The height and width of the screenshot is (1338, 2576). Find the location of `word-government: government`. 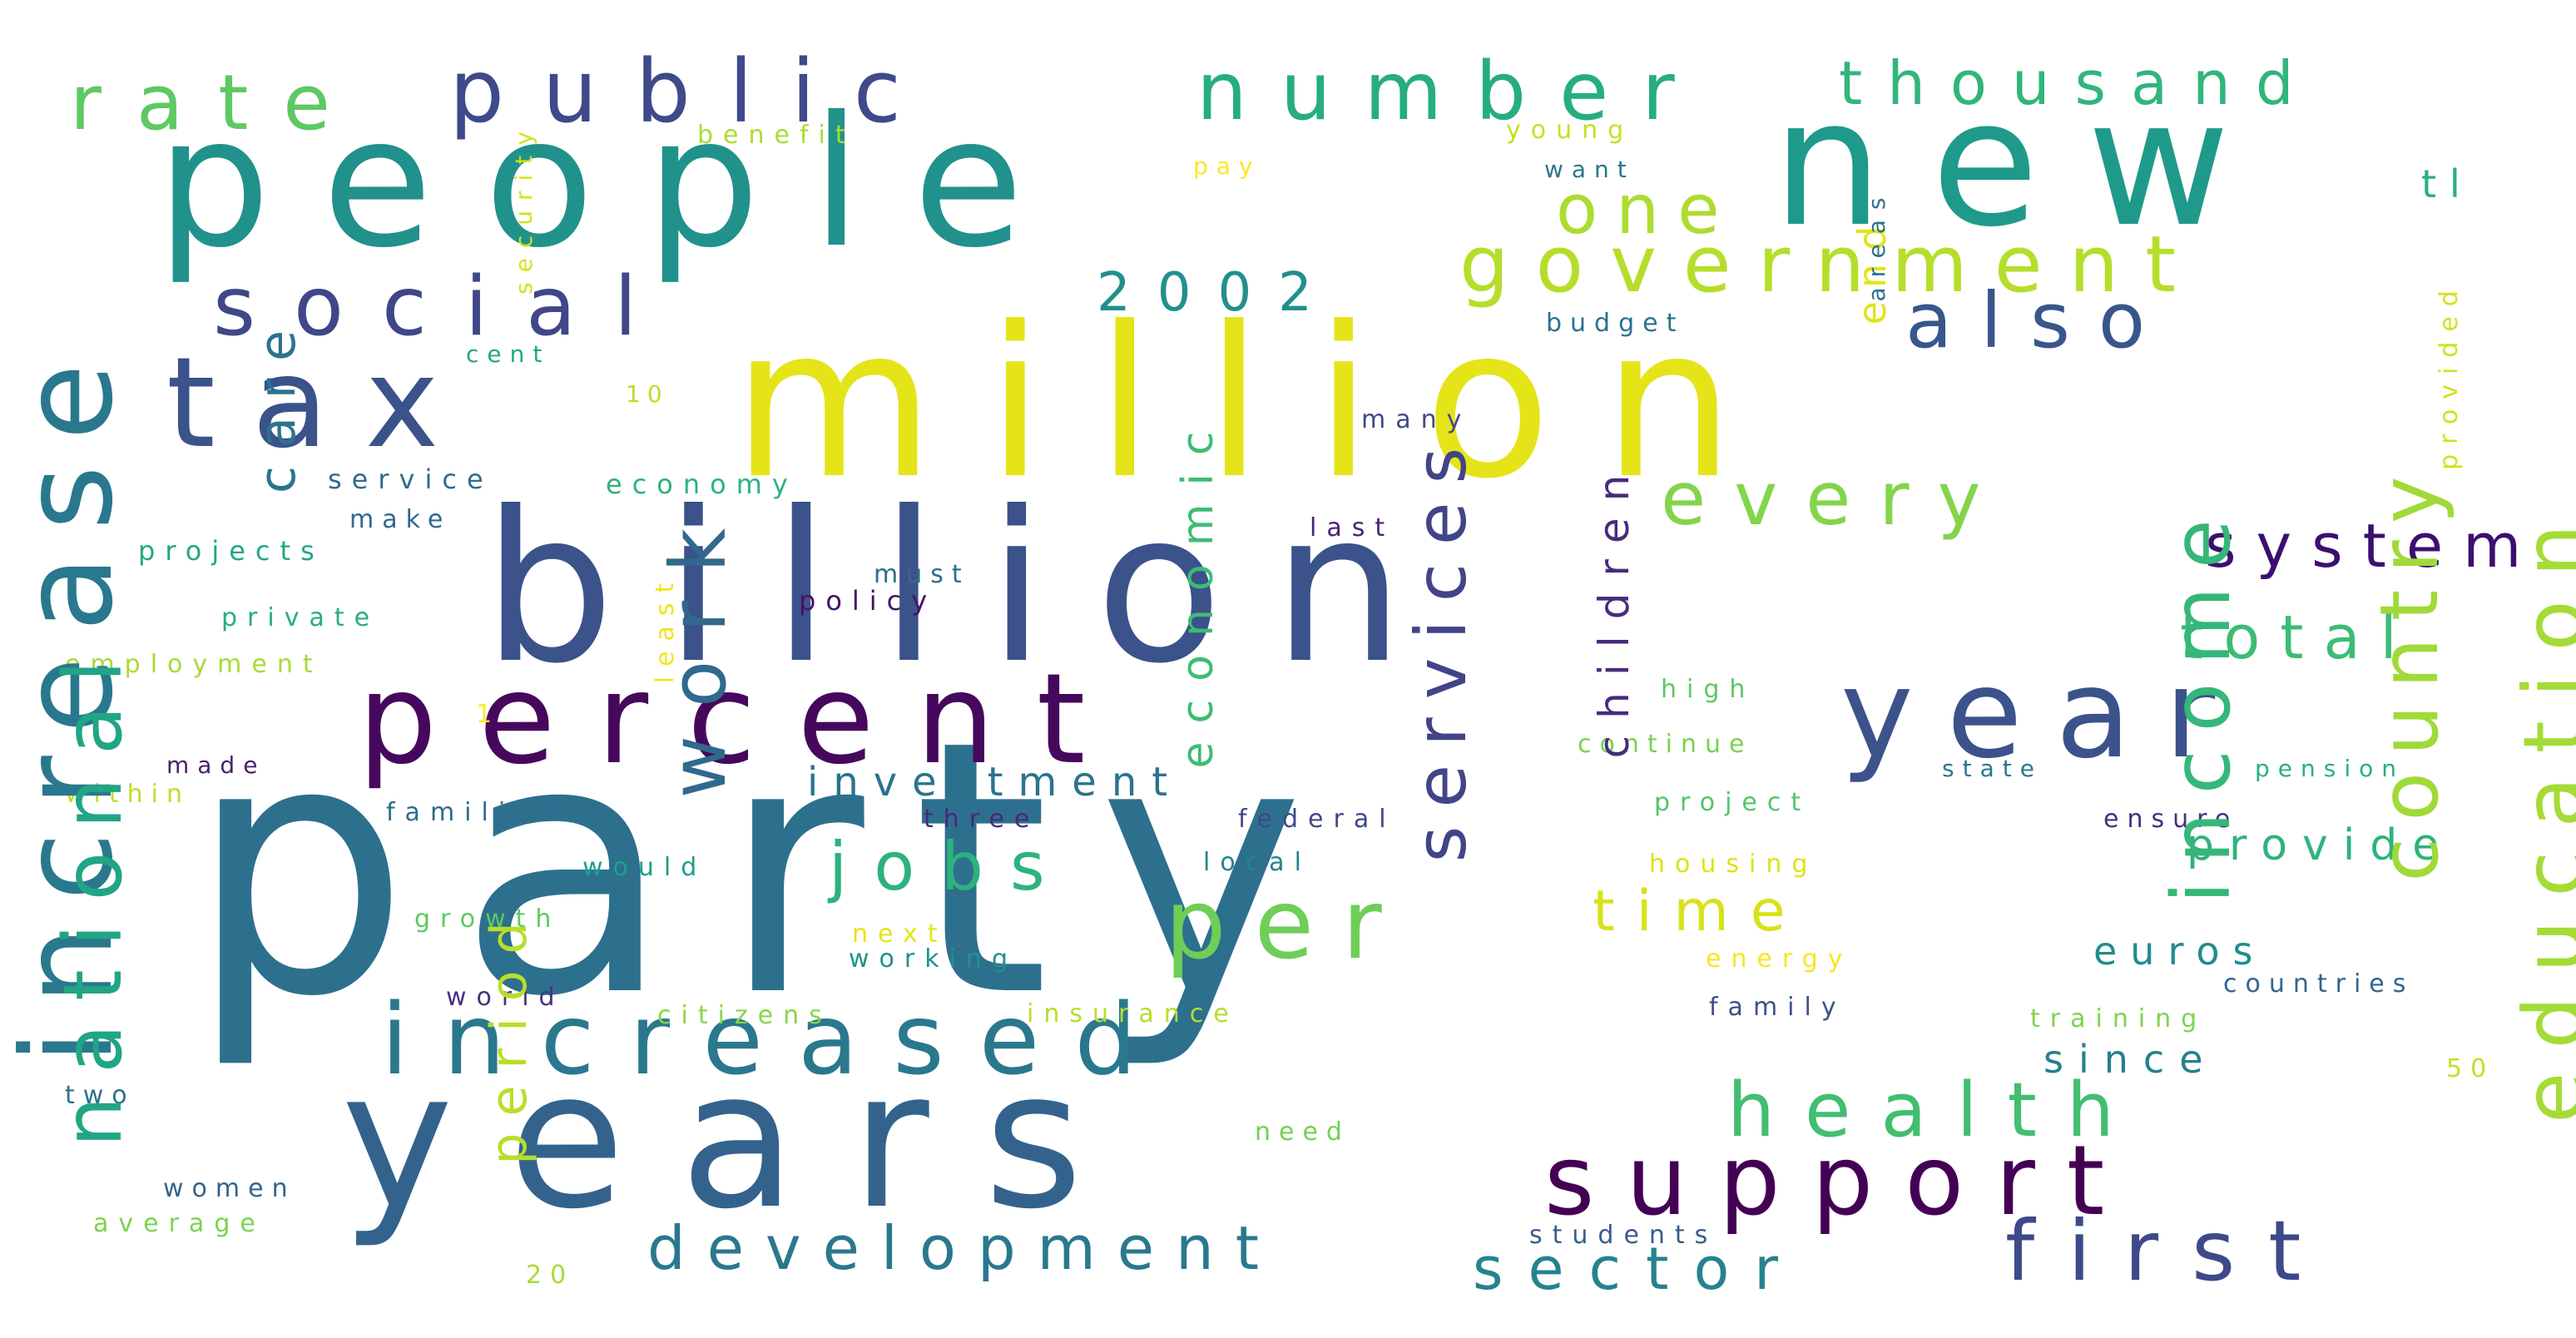

word-government: government is located at coordinates (1831, 265).